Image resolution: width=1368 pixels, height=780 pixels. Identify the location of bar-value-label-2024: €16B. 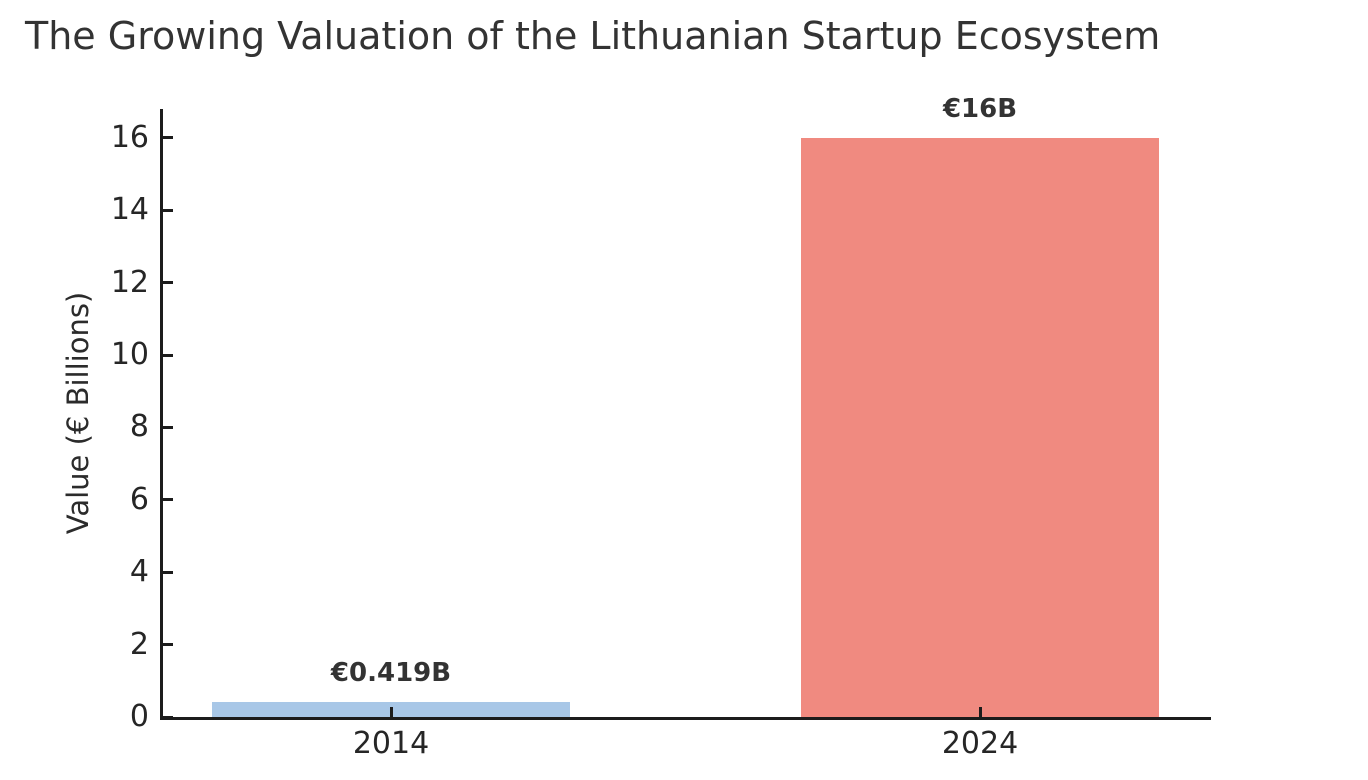
(980, 109).